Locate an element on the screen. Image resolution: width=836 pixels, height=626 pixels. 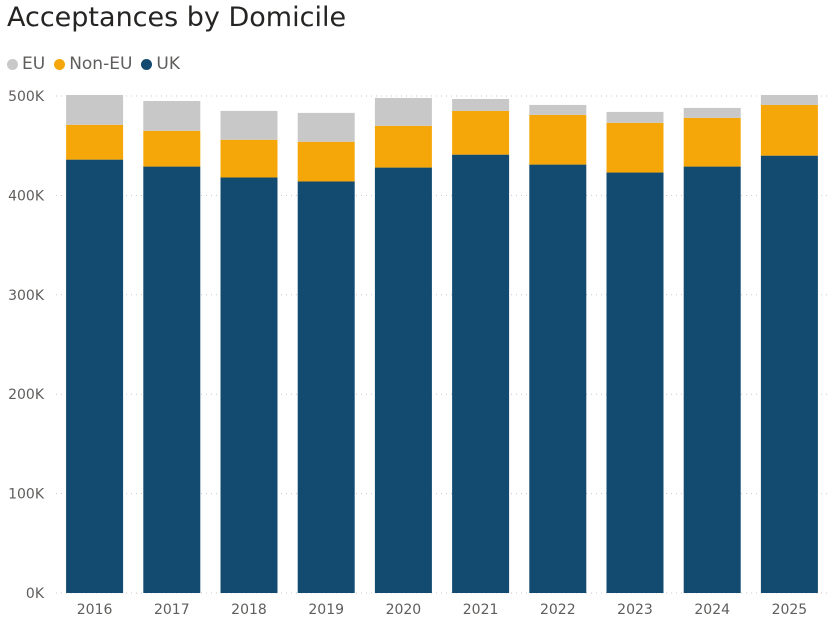
bar-uk-2021 is located at coordinates (481, 373).